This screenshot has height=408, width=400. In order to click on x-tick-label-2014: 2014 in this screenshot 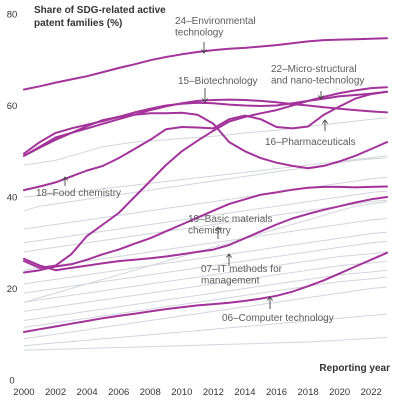, I will do `click(244, 392)`.